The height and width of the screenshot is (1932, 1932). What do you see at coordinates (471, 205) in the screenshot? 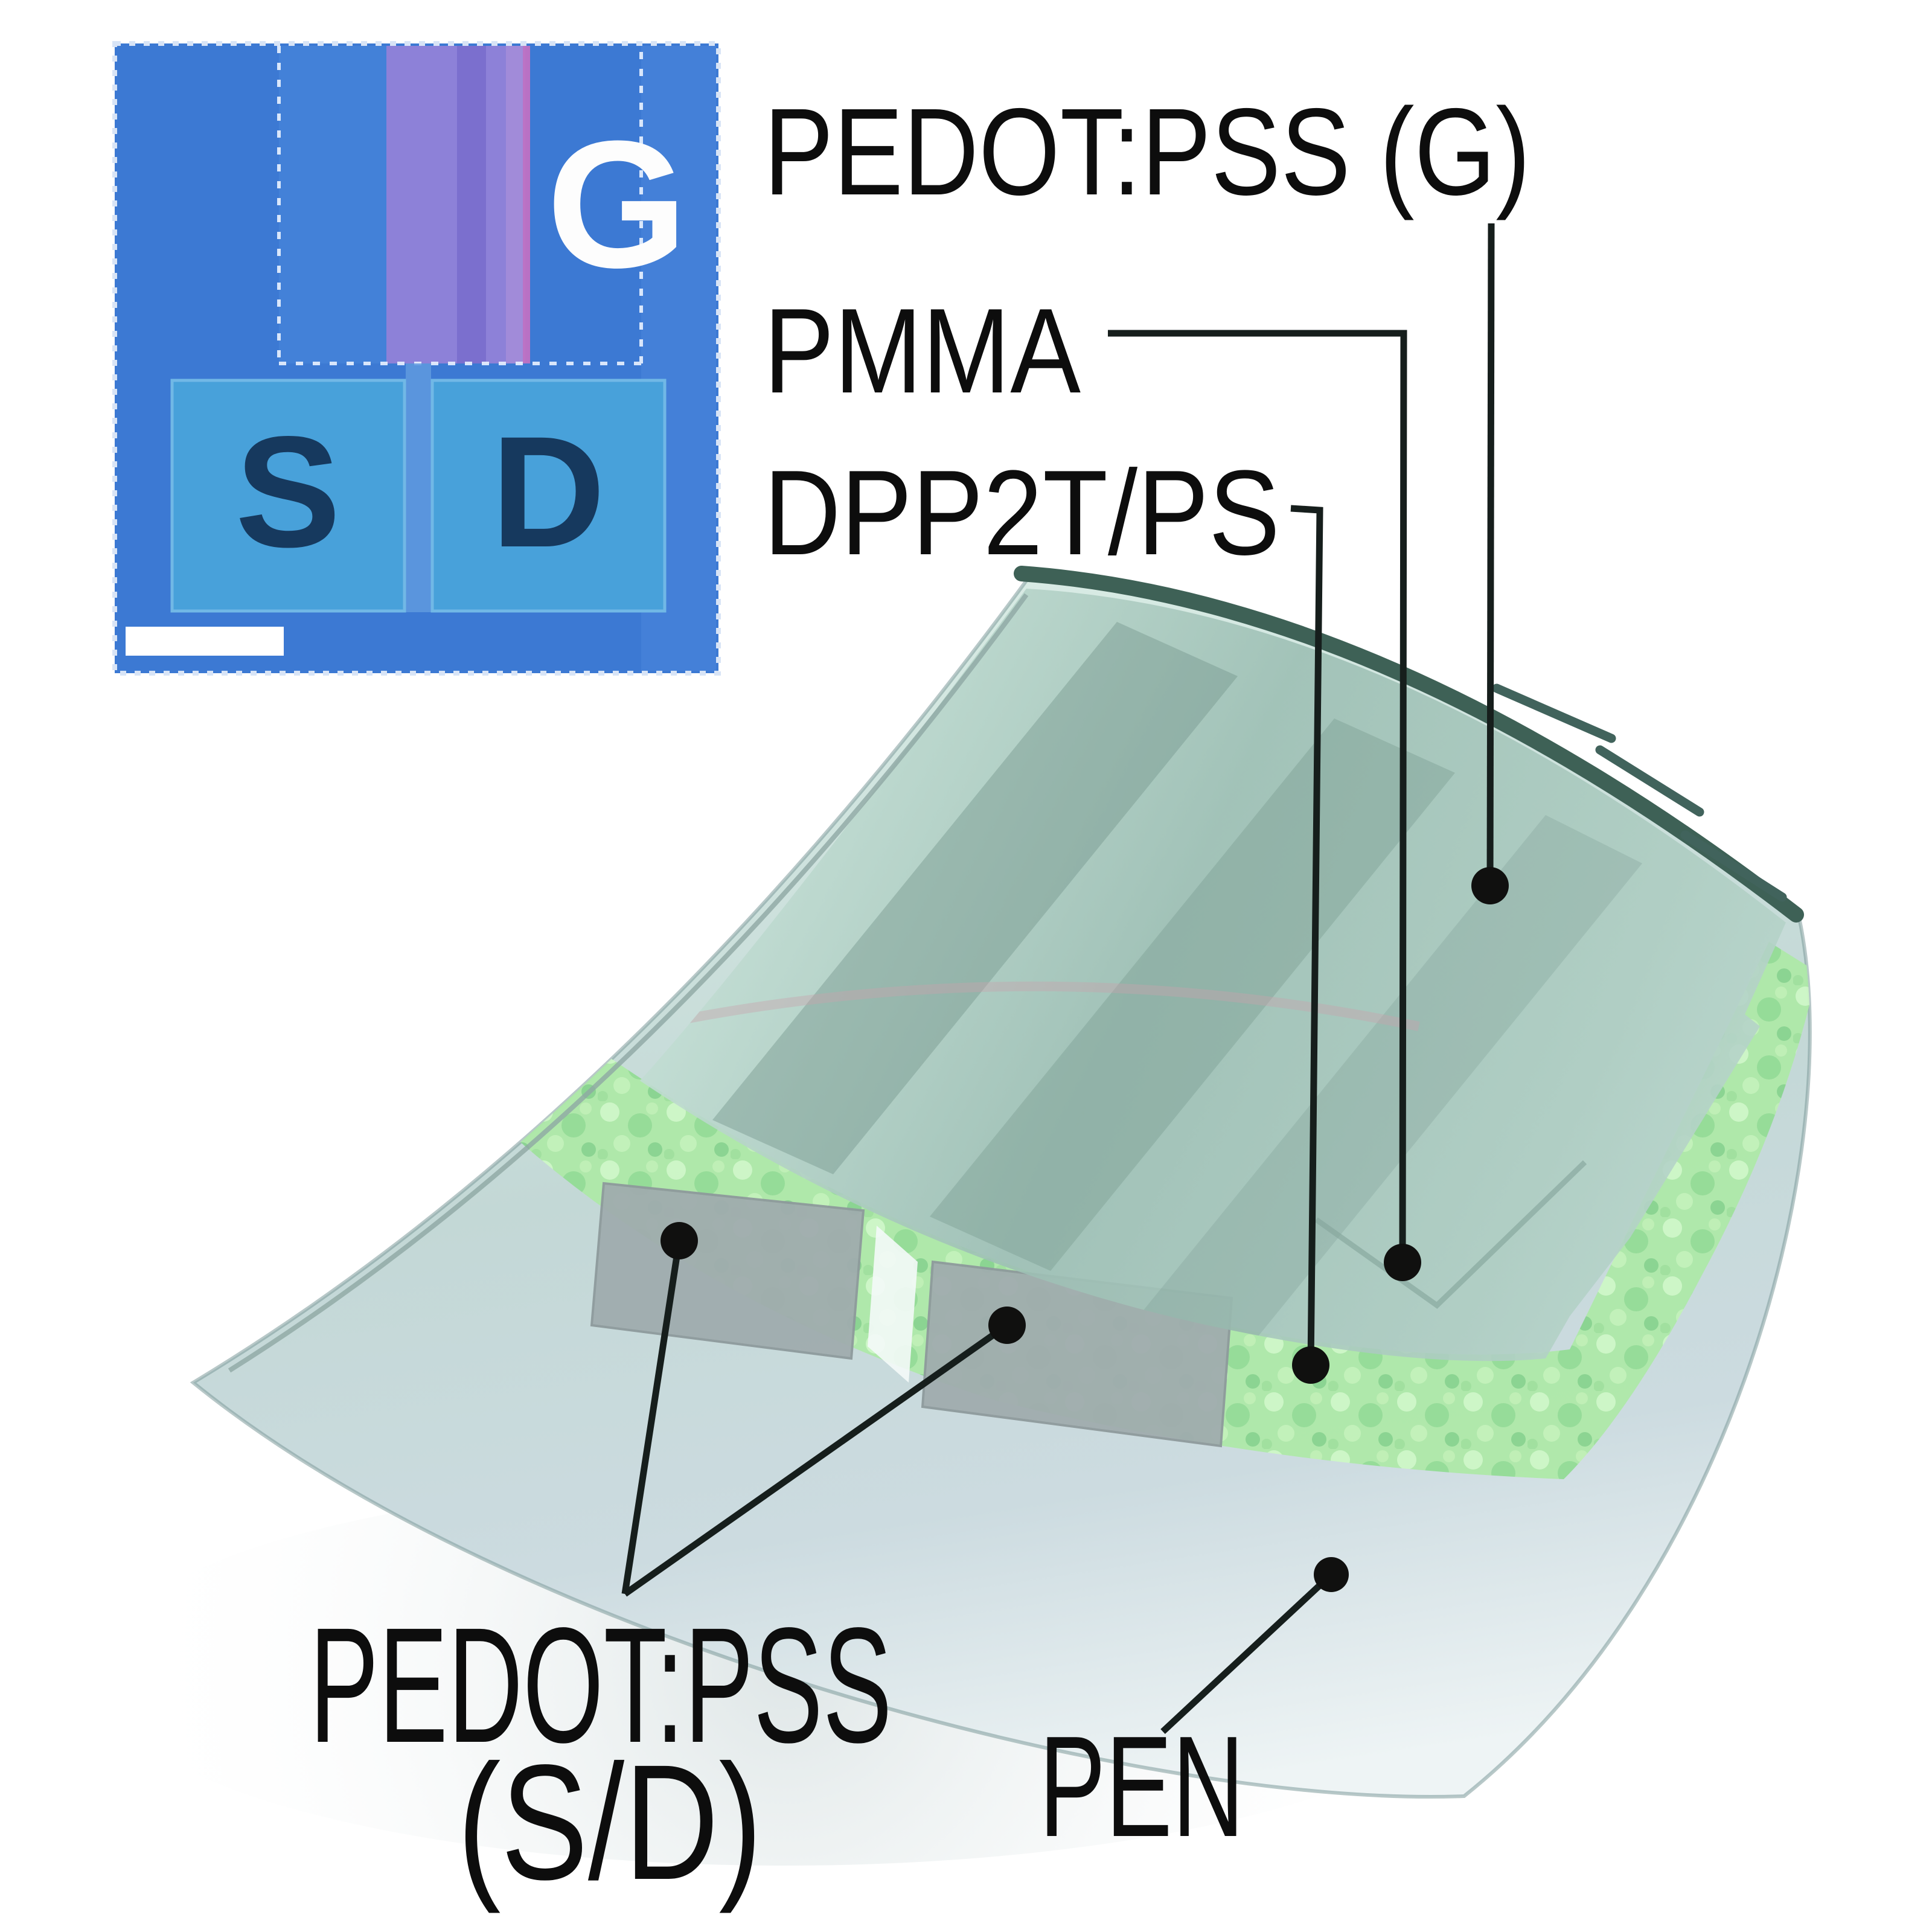
I see `inset-gate-stripe-dark` at bounding box center [471, 205].